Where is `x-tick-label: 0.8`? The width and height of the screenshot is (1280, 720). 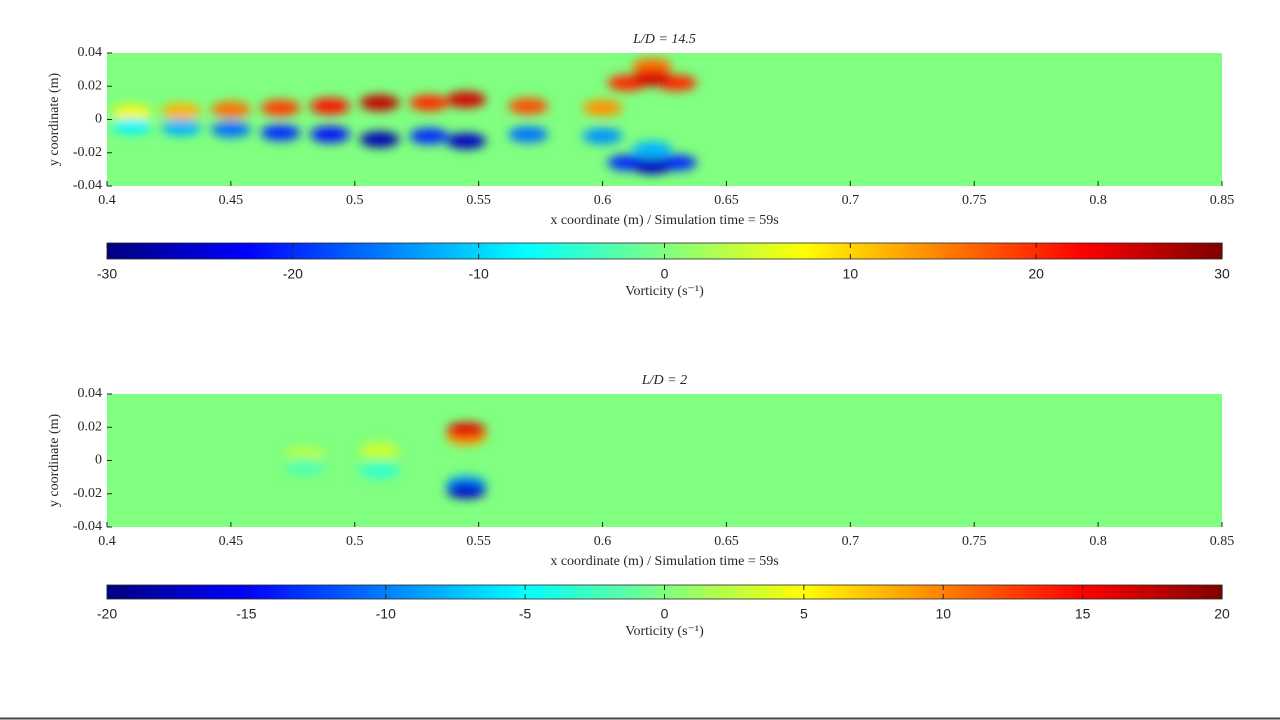
x-tick-label: 0.8 is located at coordinates (1098, 541).